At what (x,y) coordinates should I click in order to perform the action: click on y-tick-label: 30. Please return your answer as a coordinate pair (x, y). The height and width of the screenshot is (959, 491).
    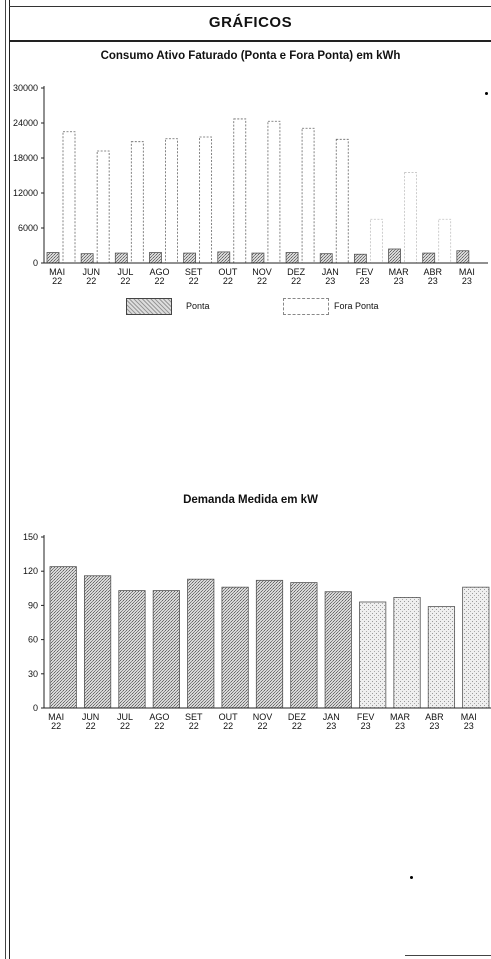
    Looking at the image, I should click on (33, 674).